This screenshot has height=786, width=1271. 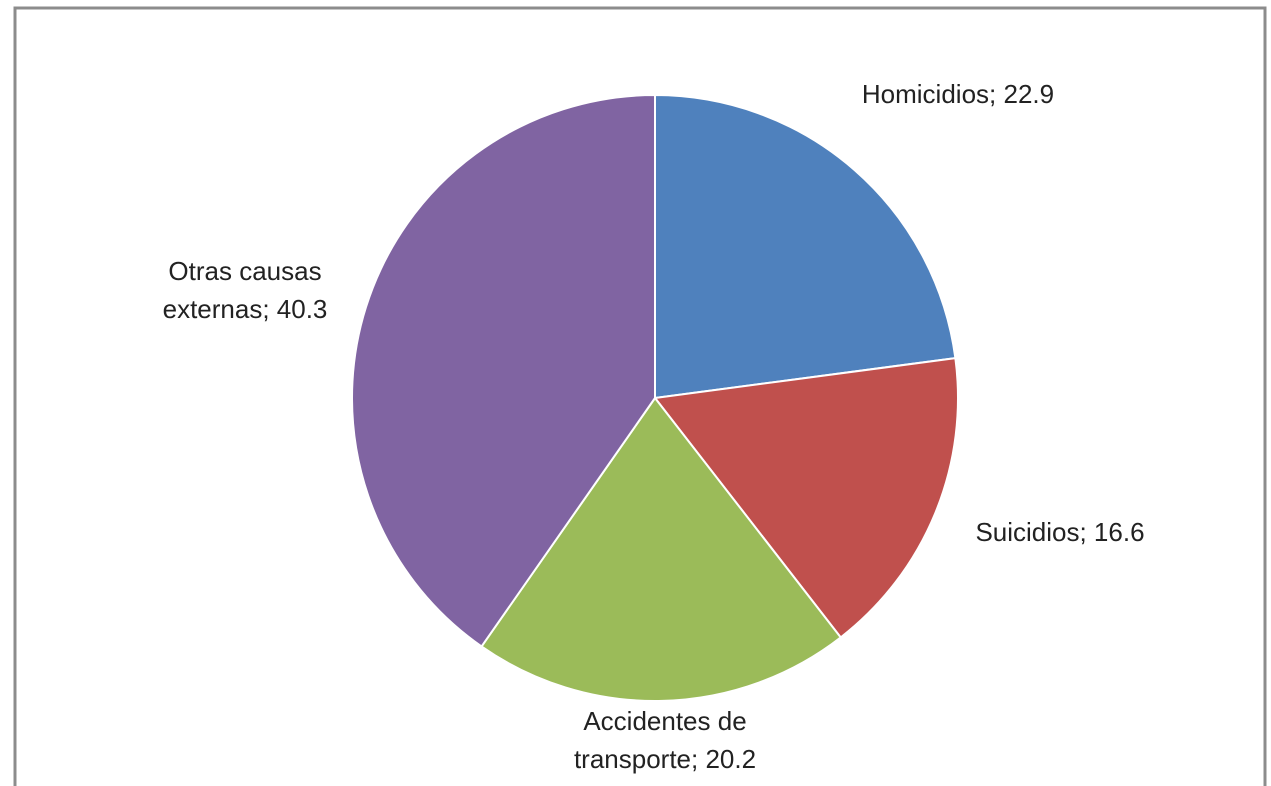 I want to click on data-label: Homicidios; 22.9, so click(x=958, y=94).